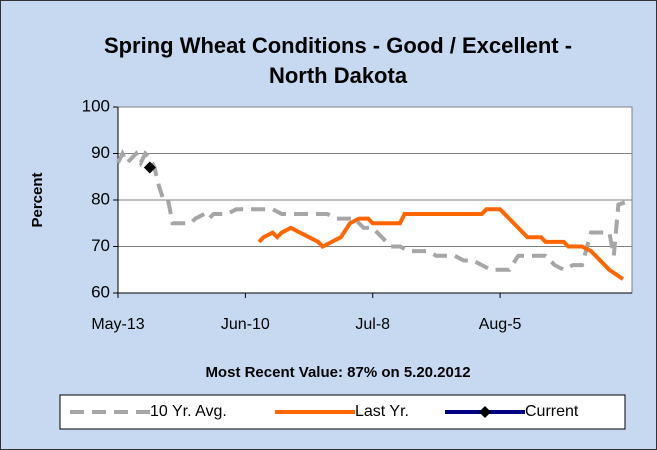 The height and width of the screenshot is (450, 657). Describe the element at coordinates (117, 324) in the screenshot. I see `x-tick-label: May-13` at that location.